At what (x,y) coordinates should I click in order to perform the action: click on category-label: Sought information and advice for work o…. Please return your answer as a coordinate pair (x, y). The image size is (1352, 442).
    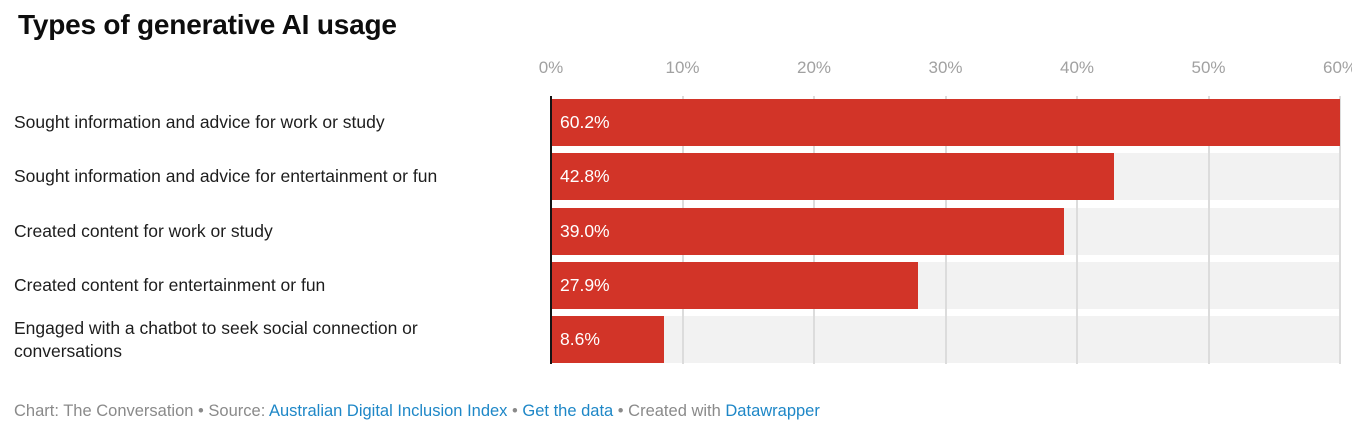
    Looking at the image, I should click on (199, 122).